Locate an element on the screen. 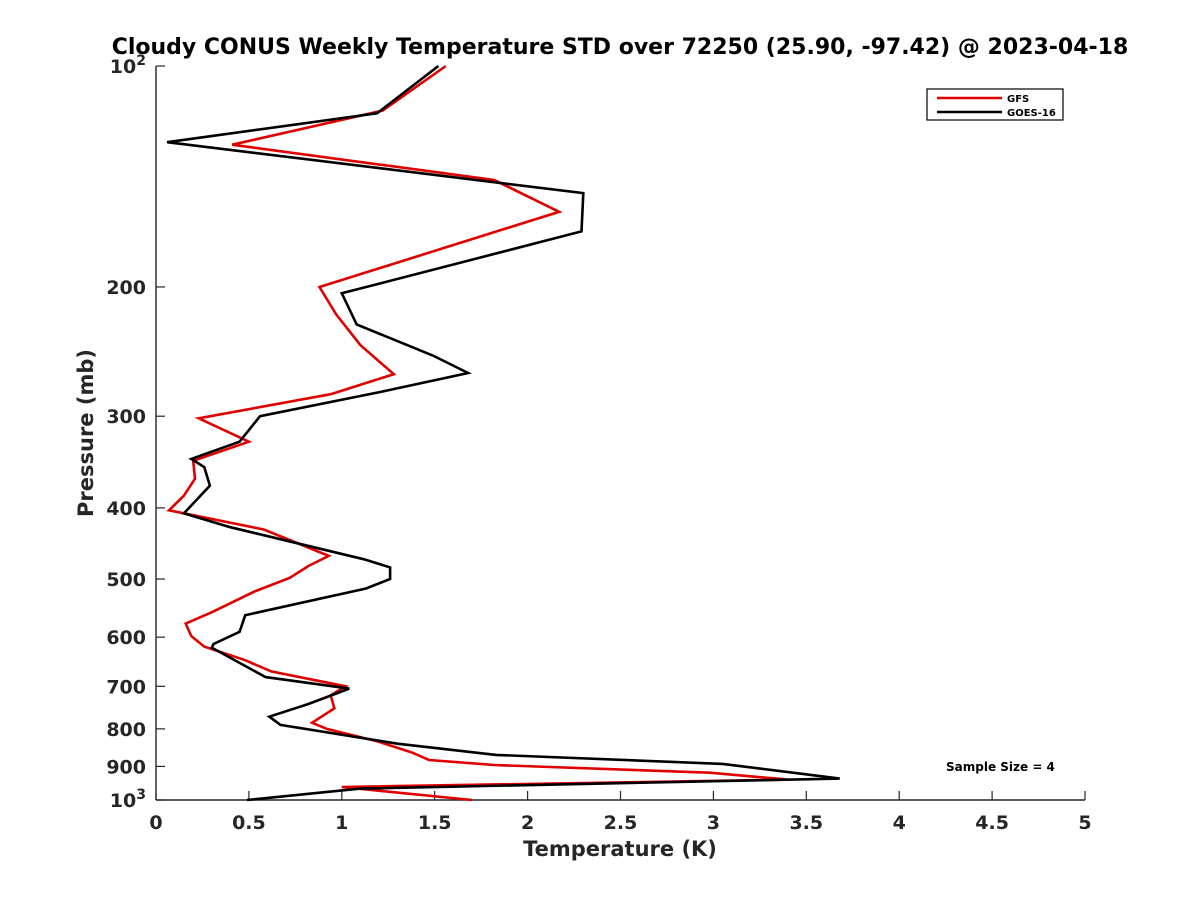 Image resolution: width=1200 pixels, height=900 pixels. x-ticks: 0 0.5 1 1.5 2 2.5 3 3.5 4 4.5 5 is located at coordinates (620, 812).